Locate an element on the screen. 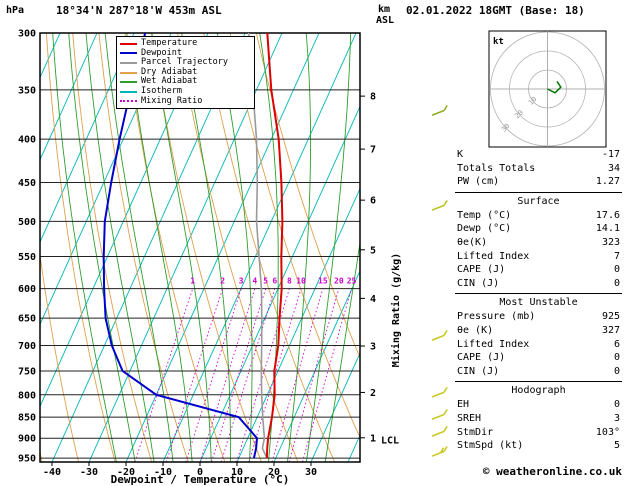 The height and width of the screenshot is (486, 629). row-value: 323 is located at coordinates (610, 242).